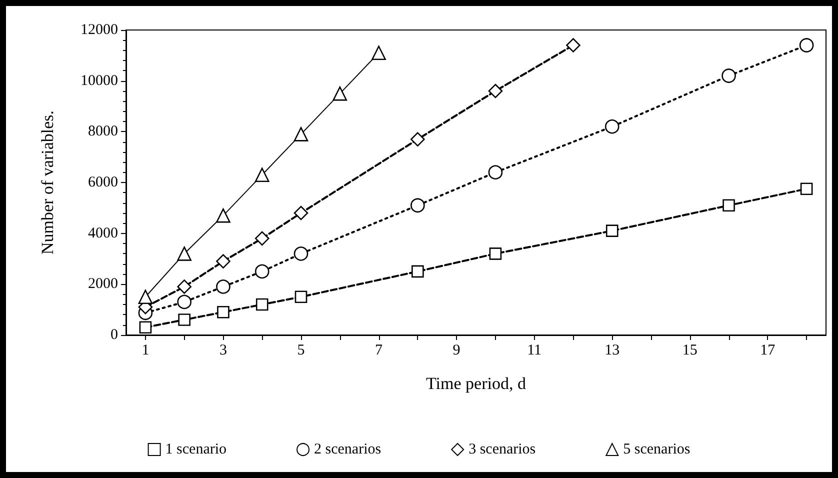  Describe the element at coordinates (47, 182) in the screenshot. I see `y-axis-title: Number of variables.` at that location.